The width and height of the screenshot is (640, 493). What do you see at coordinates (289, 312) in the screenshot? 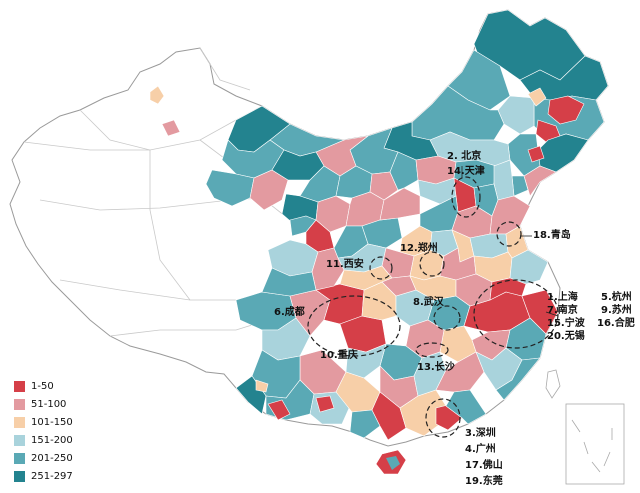
I see `label-chengdu: 6.成都` at bounding box center [289, 312].